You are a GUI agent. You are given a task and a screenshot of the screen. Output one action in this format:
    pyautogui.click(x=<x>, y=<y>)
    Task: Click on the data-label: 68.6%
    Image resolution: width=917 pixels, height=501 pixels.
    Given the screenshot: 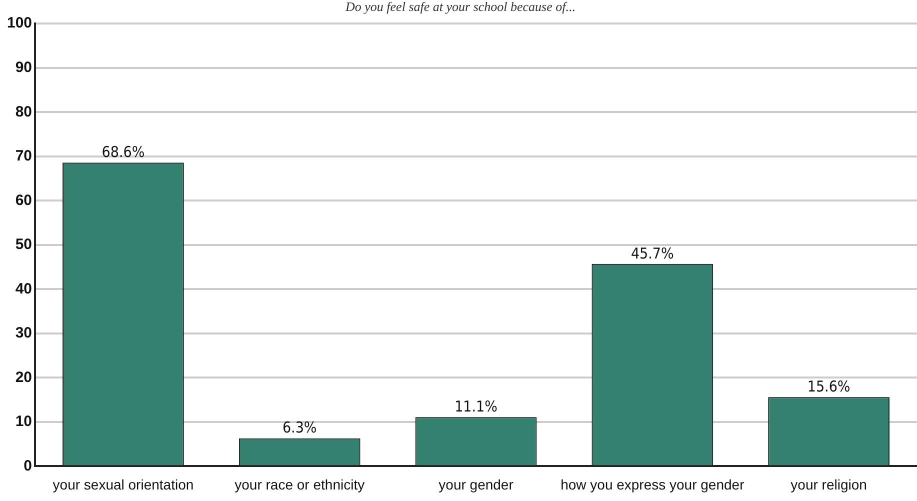 What is the action you would take?
    pyautogui.click(x=123, y=151)
    